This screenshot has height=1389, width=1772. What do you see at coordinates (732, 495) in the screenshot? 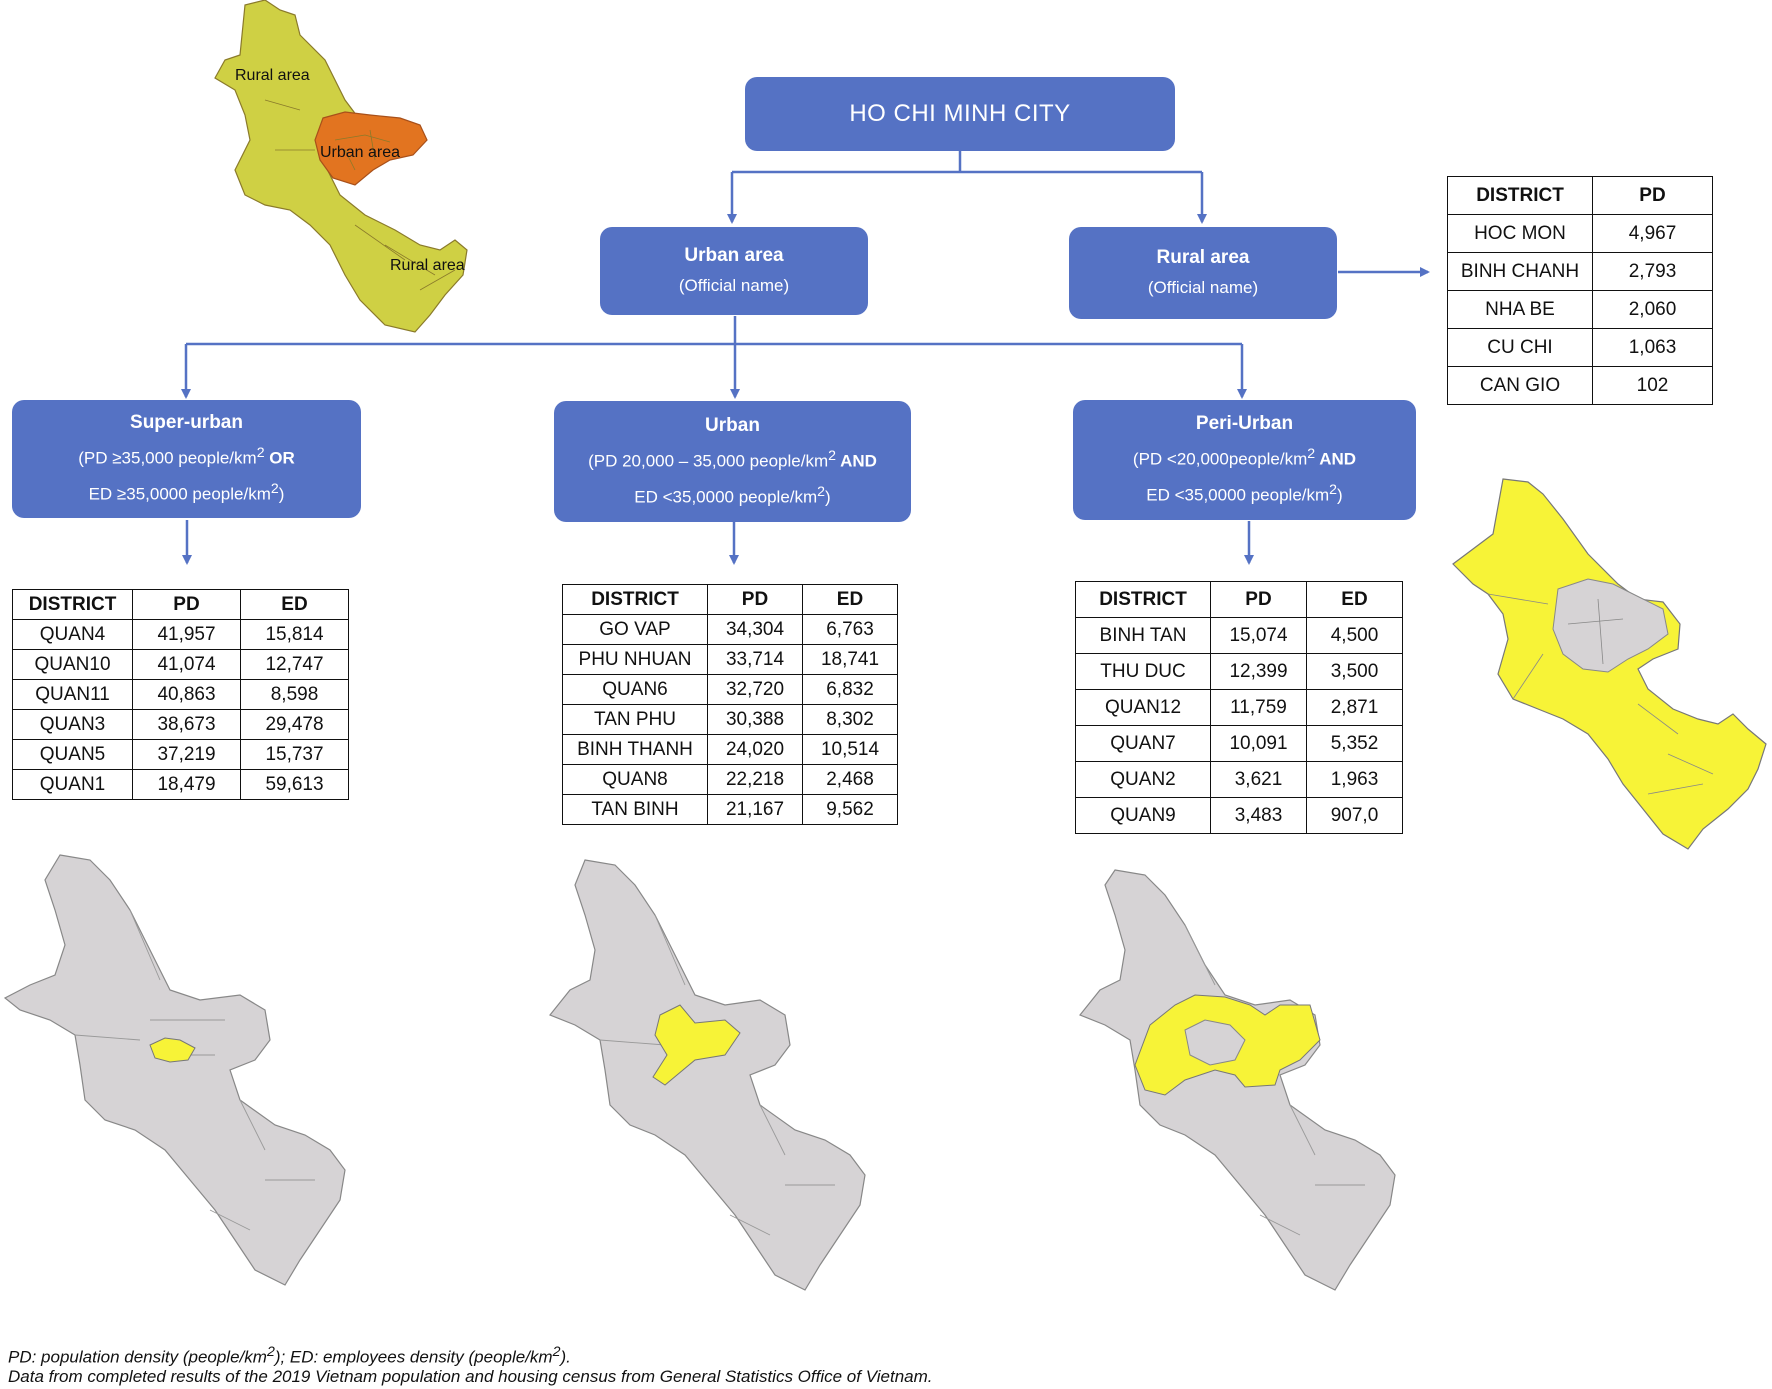
I see `urban-criteria-2: ED <35,0000 people/km2)` at bounding box center [732, 495].